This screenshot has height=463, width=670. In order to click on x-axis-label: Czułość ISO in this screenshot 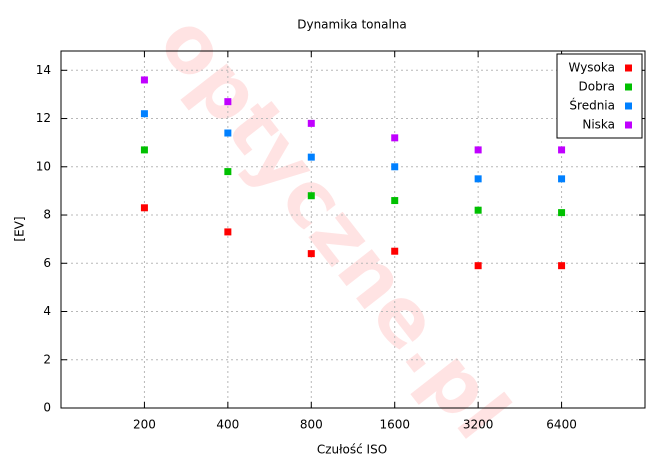, I will do `click(352, 450)`.